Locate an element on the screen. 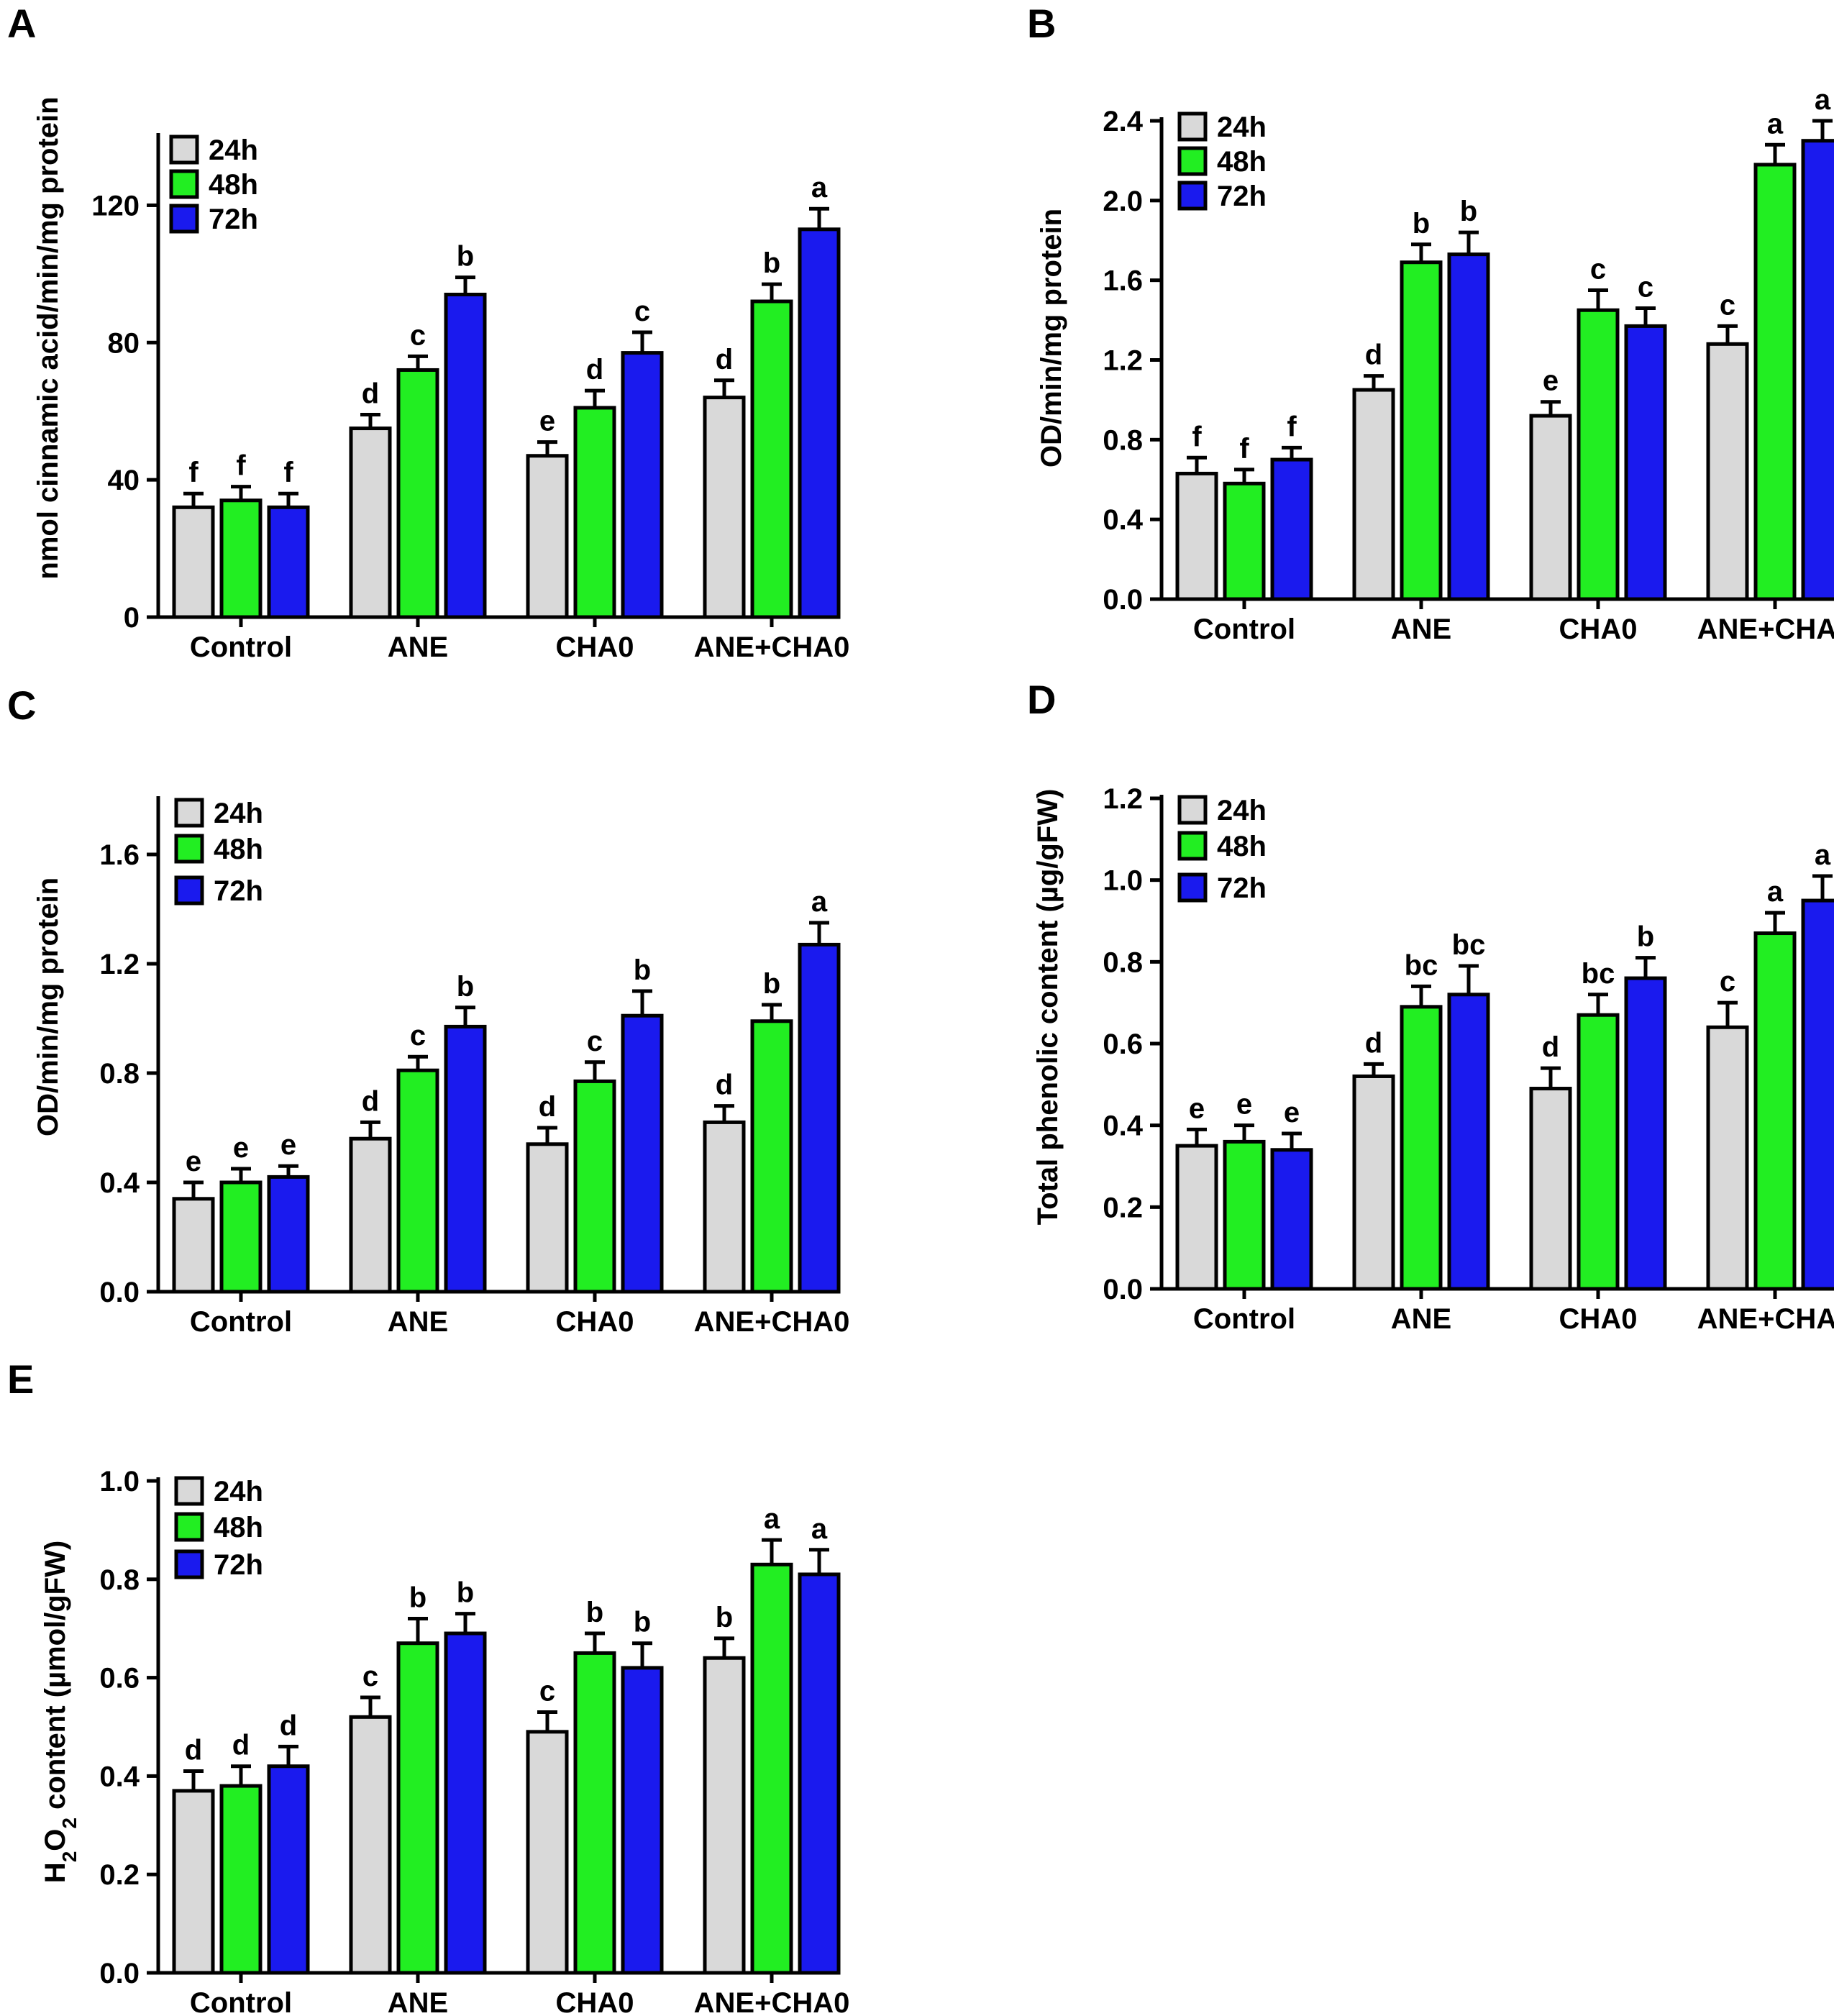 This screenshot has width=1834, height=2016. panel-letter: D is located at coordinates (1042, 700).